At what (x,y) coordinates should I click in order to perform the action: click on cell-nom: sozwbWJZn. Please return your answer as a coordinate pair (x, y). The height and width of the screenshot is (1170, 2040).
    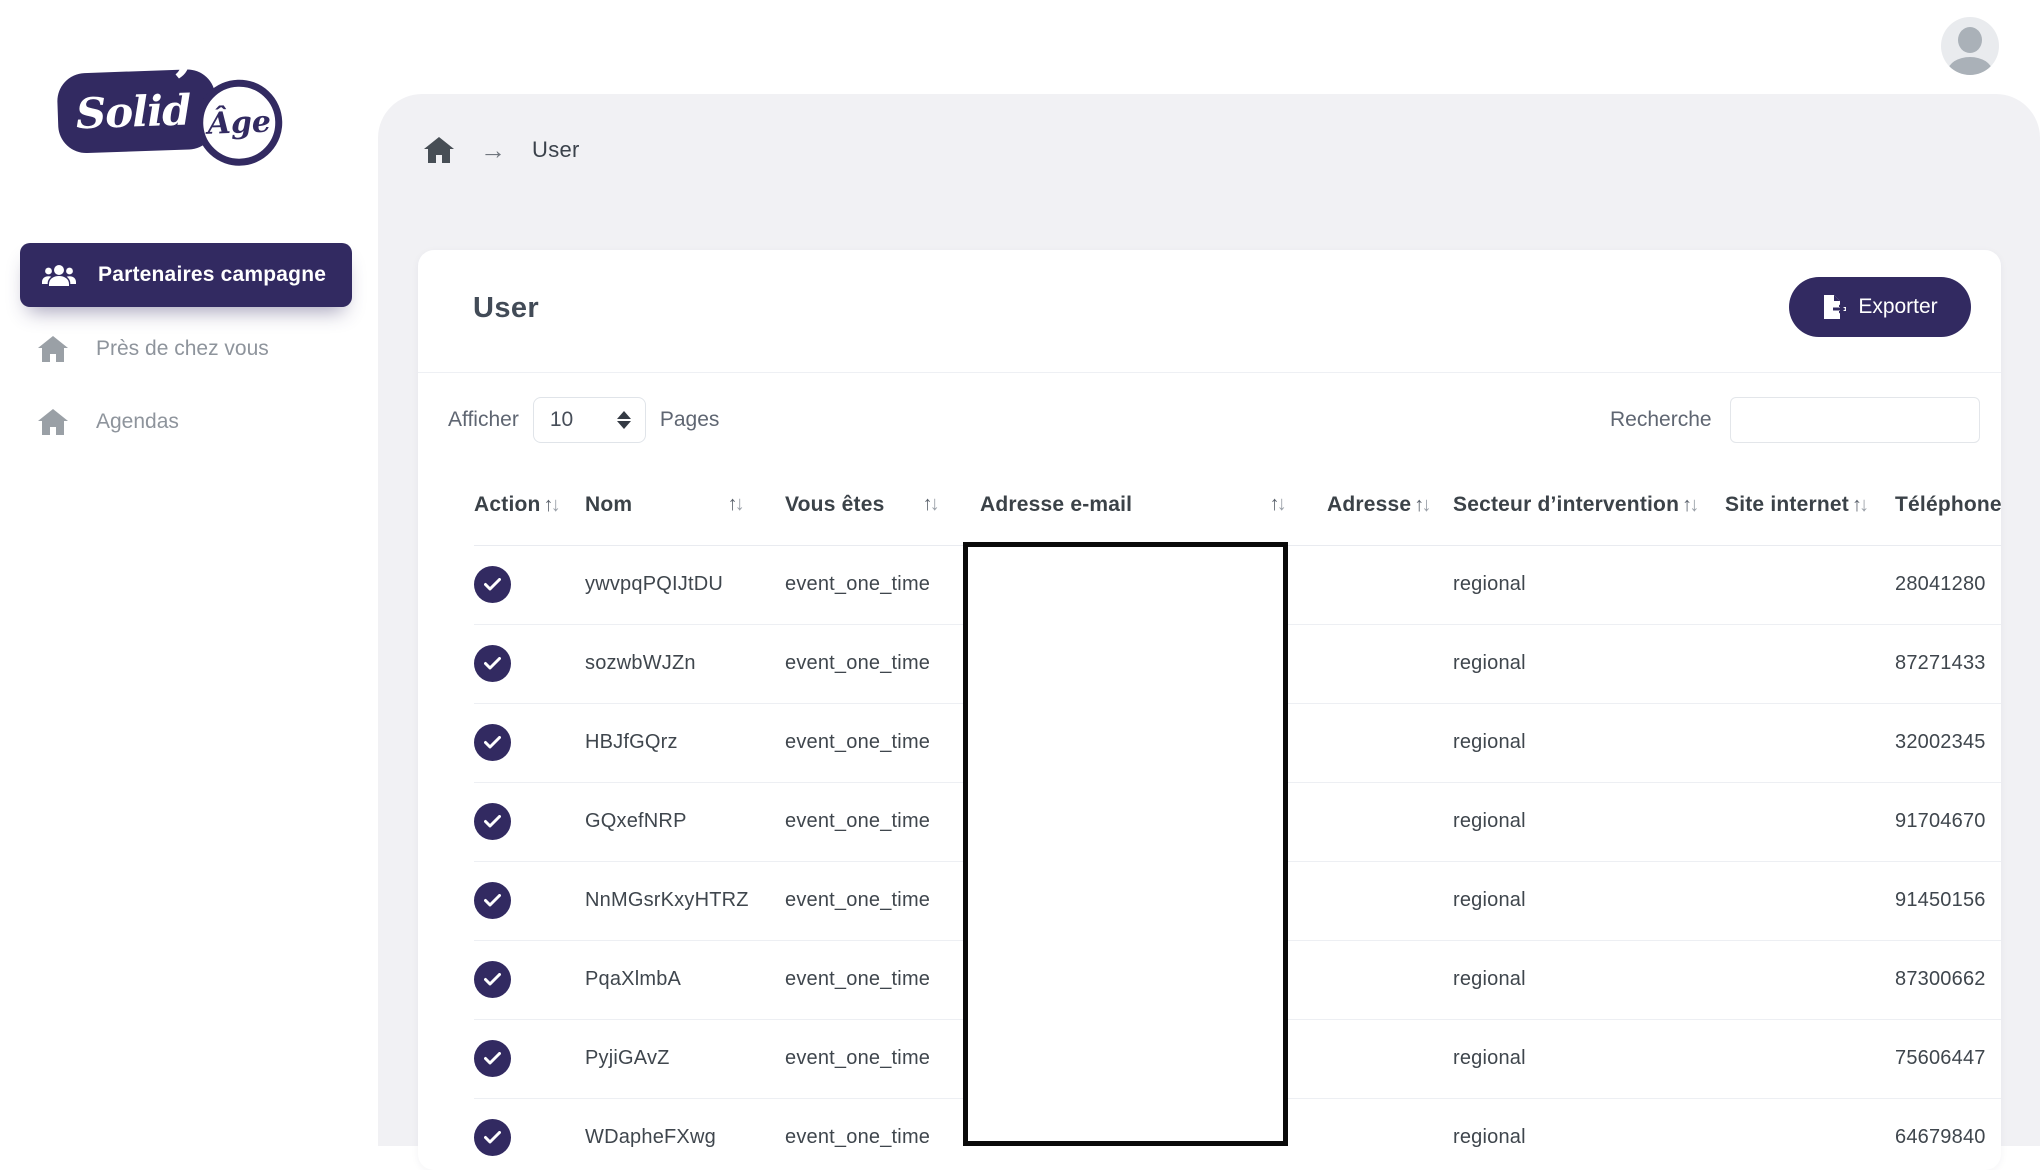
    Looking at the image, I should click on (685, 664).